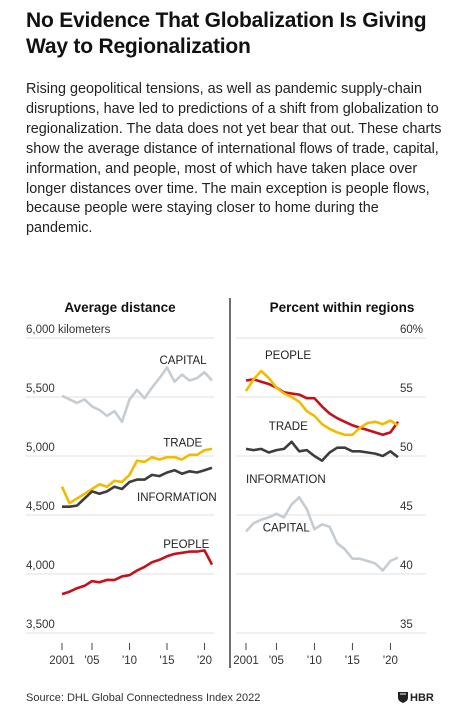 The image size is (460, 720). Describe the element at coordinates (403, 697) in the screenshot. I see `hbr-shield-icon` at that location.